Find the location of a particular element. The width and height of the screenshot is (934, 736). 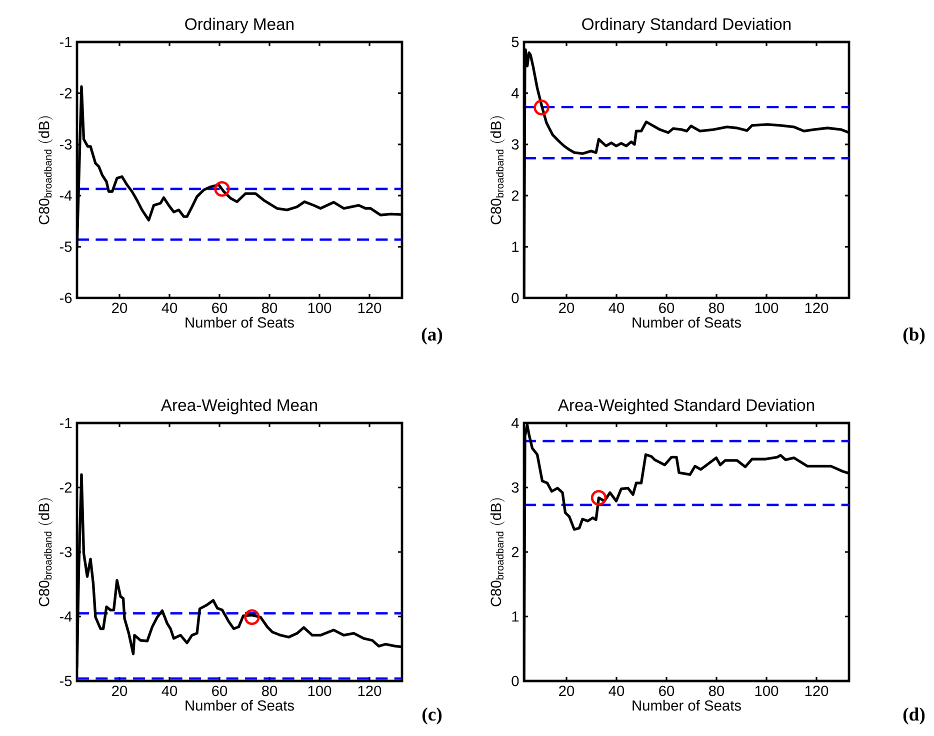

y-tick-label: -6 is located at coordinates (66, 298).